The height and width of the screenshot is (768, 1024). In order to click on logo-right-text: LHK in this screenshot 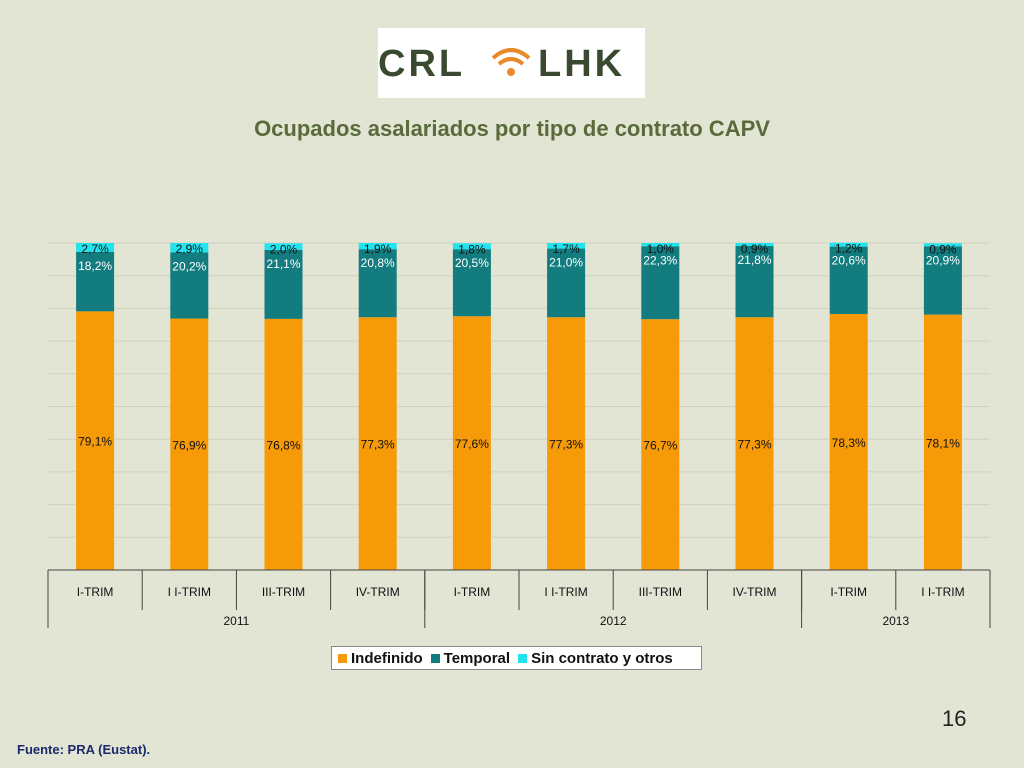, I will do `click(581, 64)`.